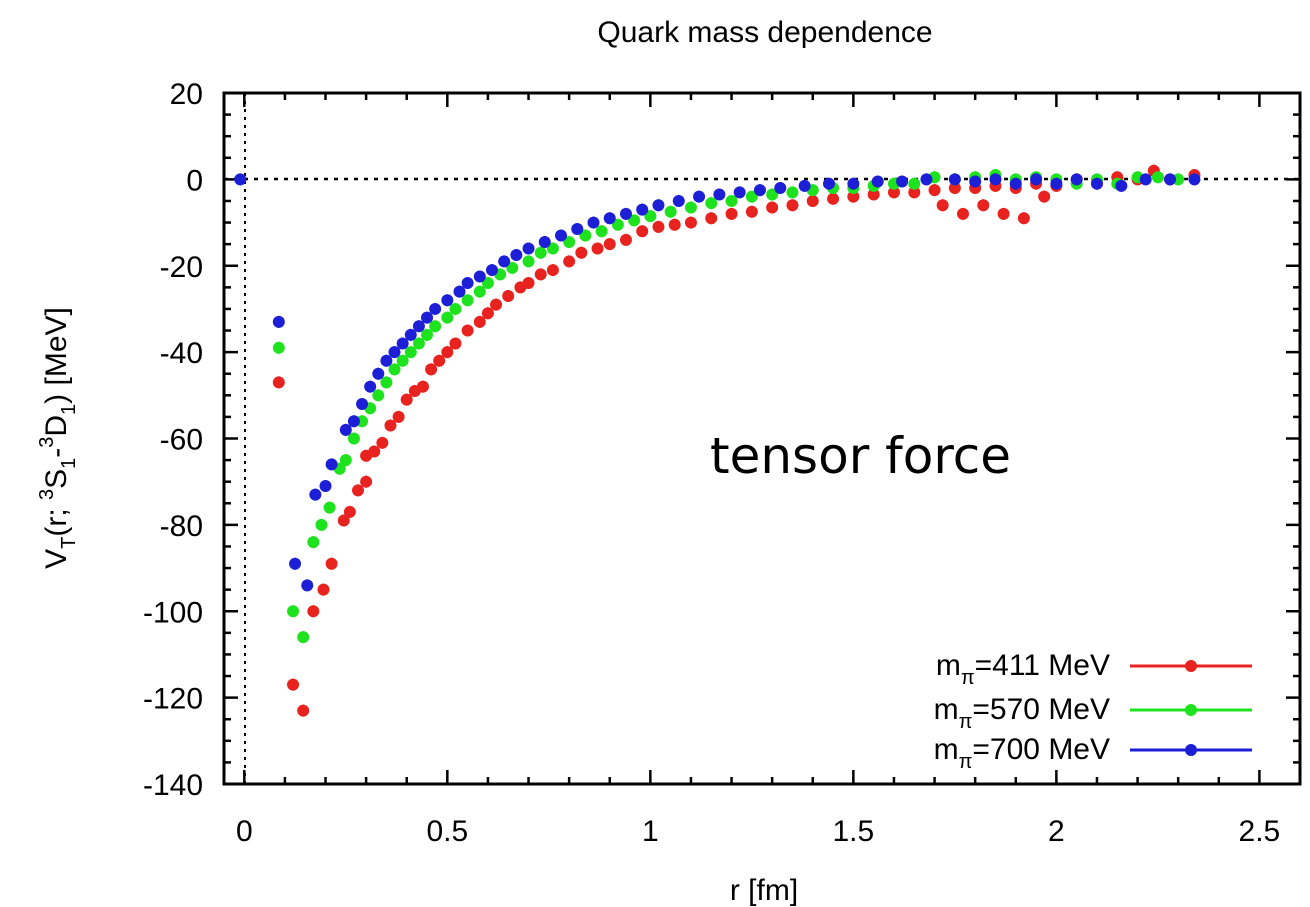  I want to click on legend: mπ=411 MeV mπ=570 MeV mπ=700 MeV, so click(1093, 711).